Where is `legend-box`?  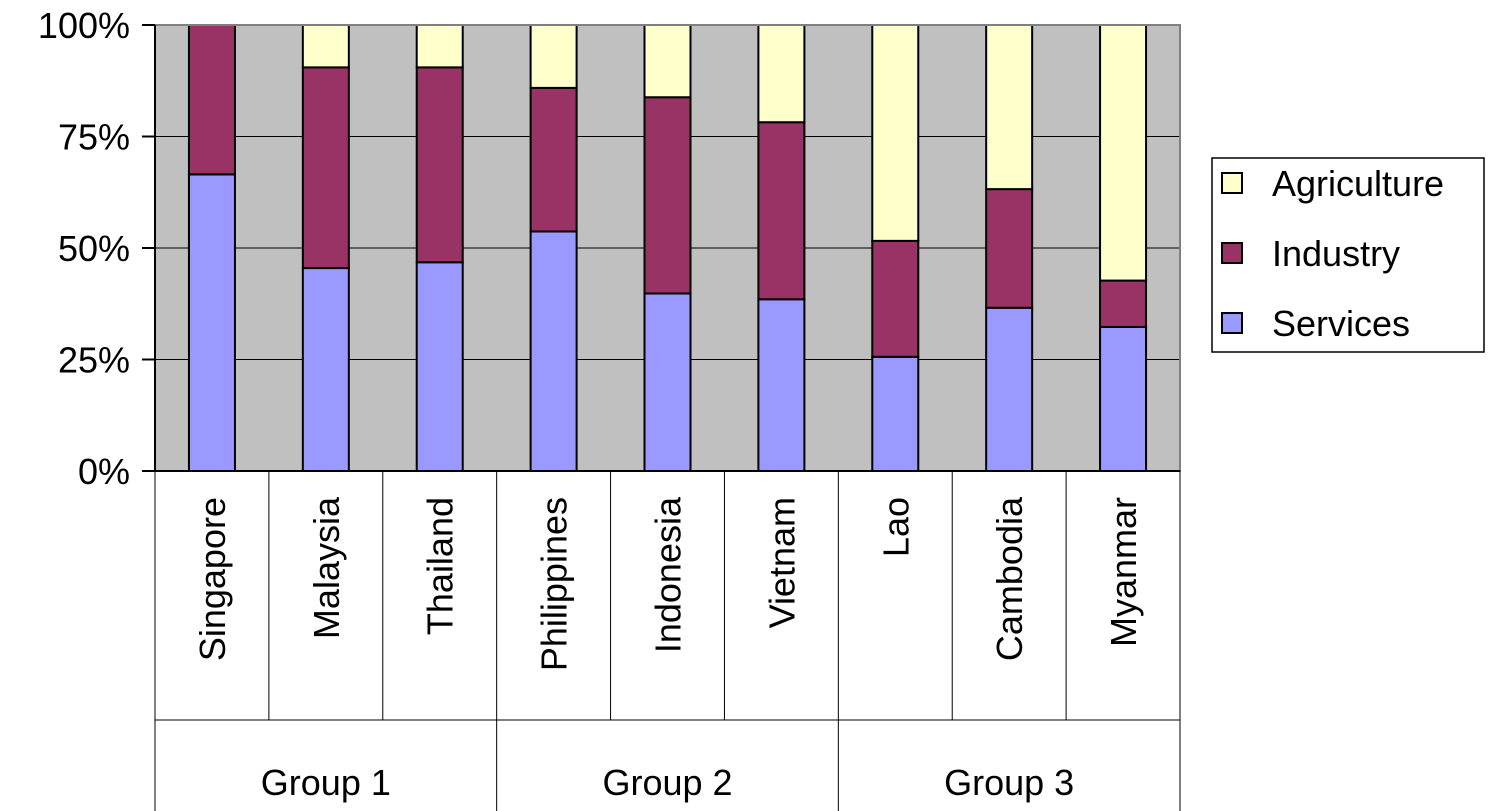 legend-box is located at coordinates (1348, 255).